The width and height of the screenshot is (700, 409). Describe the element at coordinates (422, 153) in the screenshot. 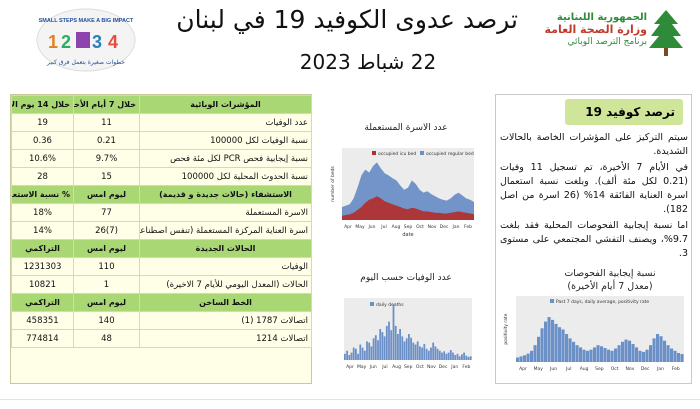

I see `legend-regular-swatch` at that location.